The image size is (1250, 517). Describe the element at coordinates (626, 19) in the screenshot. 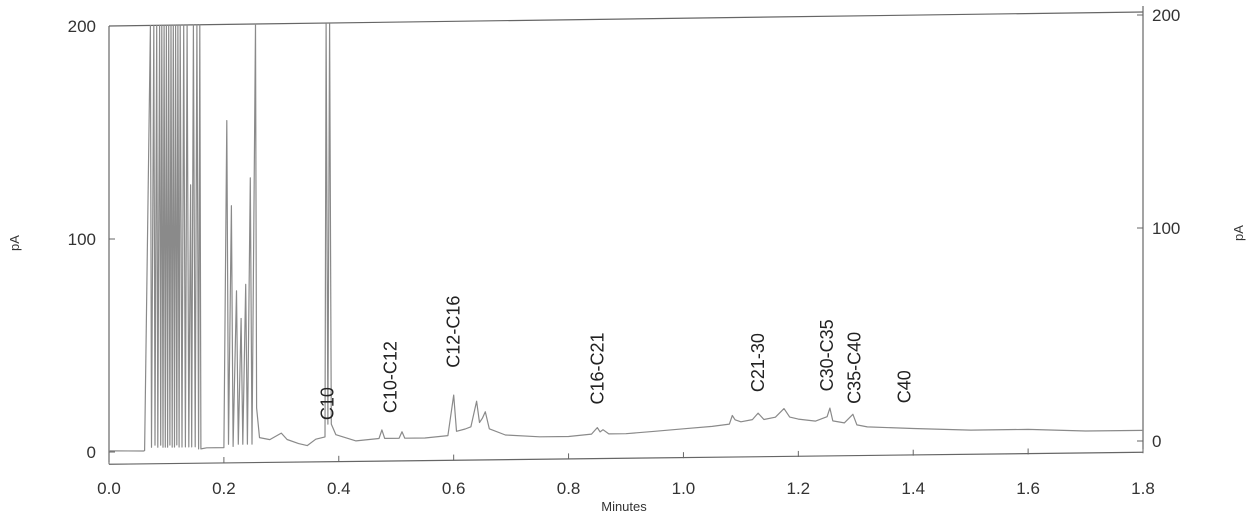

I see `top-frame-line` at that location.